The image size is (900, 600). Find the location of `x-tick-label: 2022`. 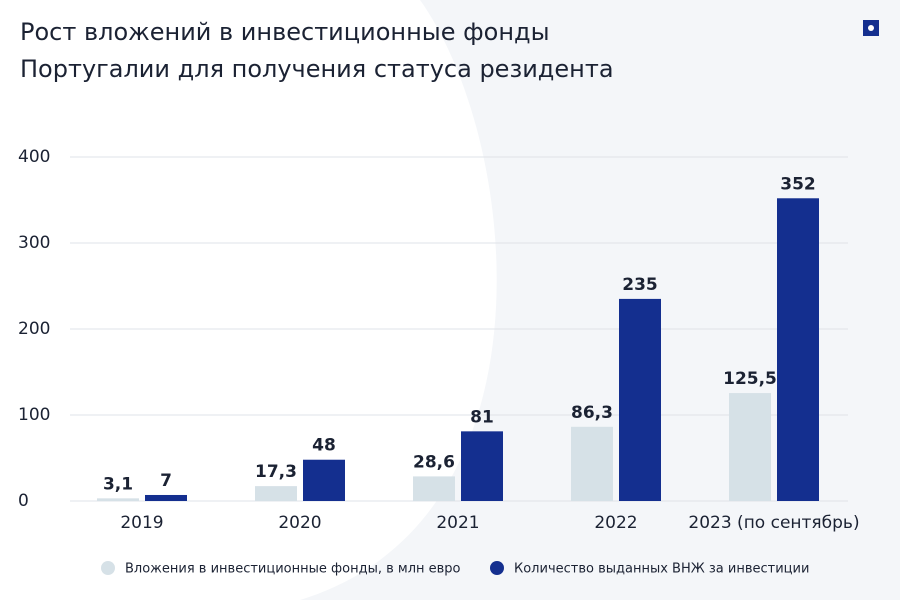

x-tick-label: 2022 is located at coordinates (615, 523).